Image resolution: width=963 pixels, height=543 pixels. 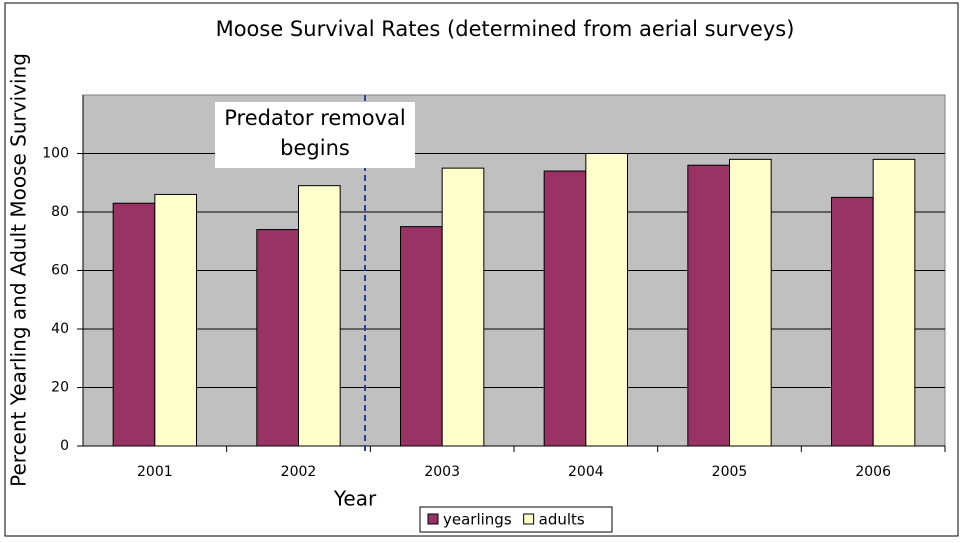 What do you see at coordinates (60, 329) in the screenshot?
I see `y-tick-label: 40` at bounding box center [60, 329].